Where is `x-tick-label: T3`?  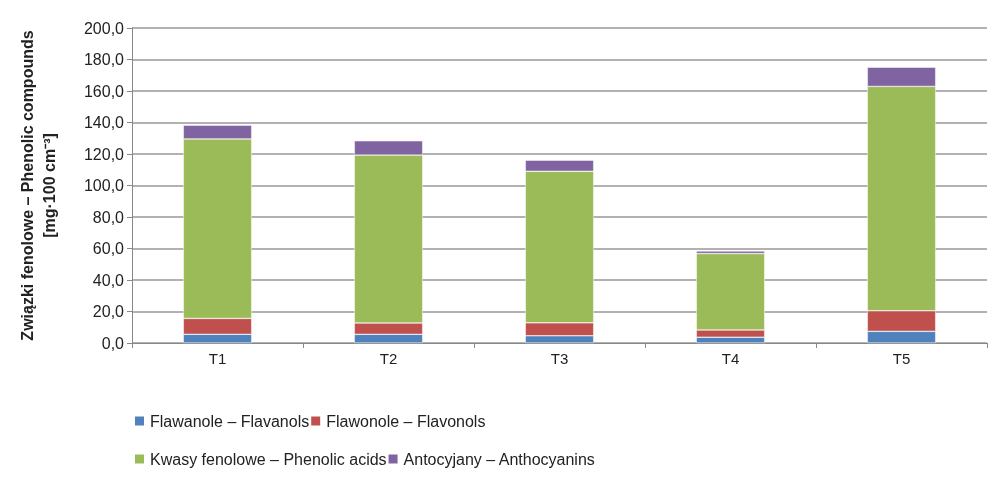
x-tick-label: T3 is located at coordinates (559, 358).